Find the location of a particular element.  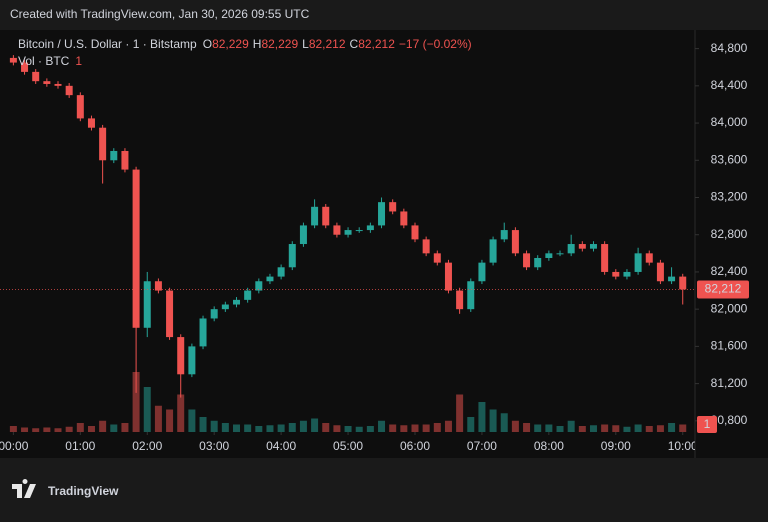

ohlc-value: 82,212 is located at coordinates (327, 44).